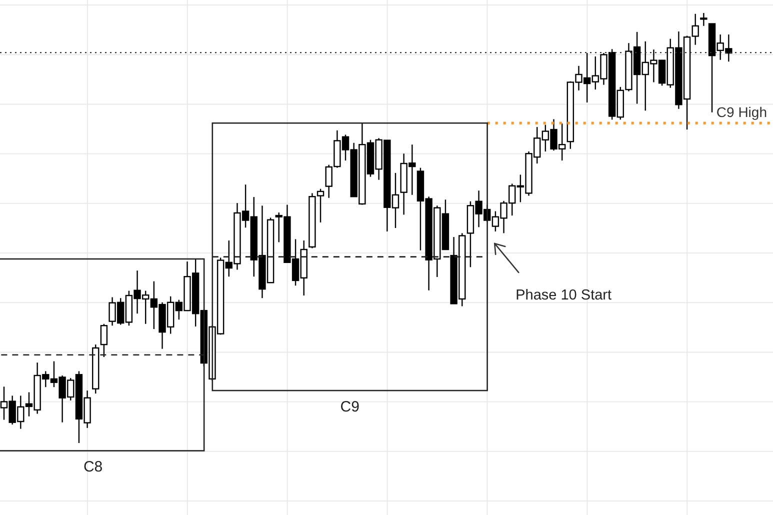 The width and height of the screenshot is (773, 515). Describe the element at coordinates (741, 112) in the screenshot. I see `ref-line-label: C9 High` at that location.